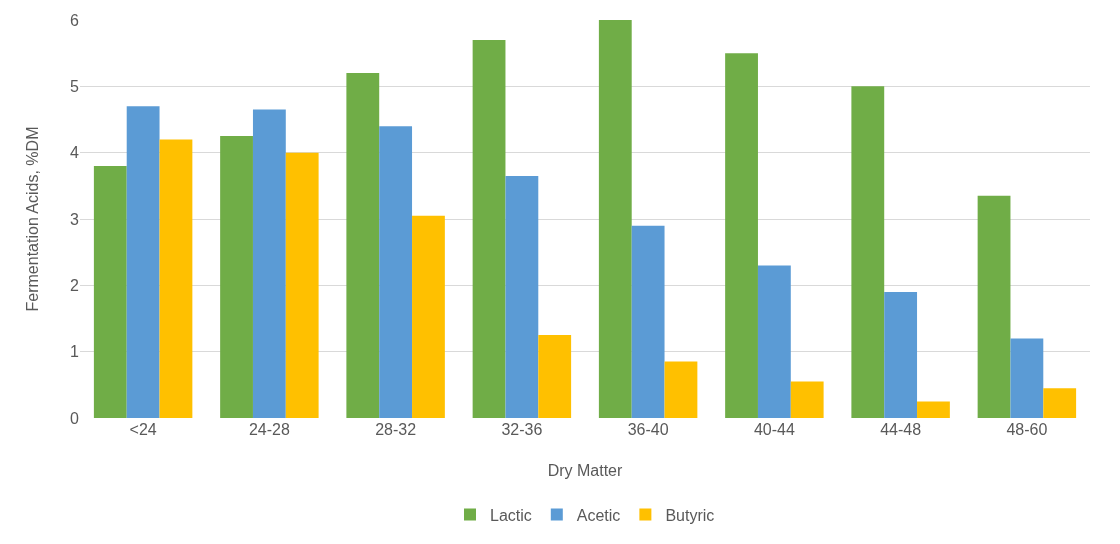 The image size is (1120, 544). What do you see at coordinates (774, 429) in the screenshot?
I see `x-tick-label: 40-44` at bounding box center [774, 429].